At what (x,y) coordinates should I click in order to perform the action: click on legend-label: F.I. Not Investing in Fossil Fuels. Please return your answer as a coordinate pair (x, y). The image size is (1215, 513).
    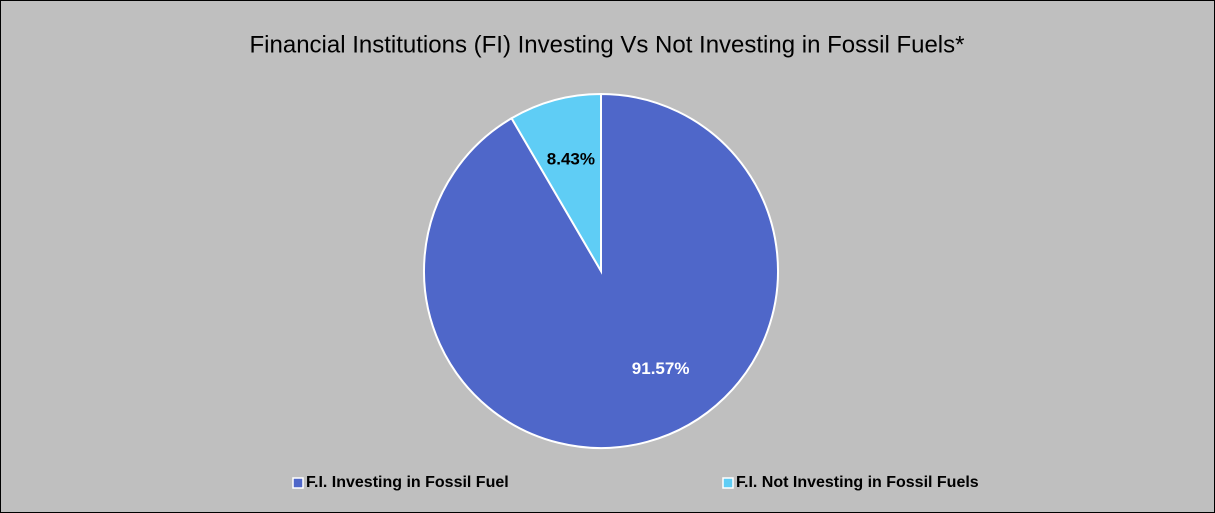
    Looking at the image, I should click on (857, 482).